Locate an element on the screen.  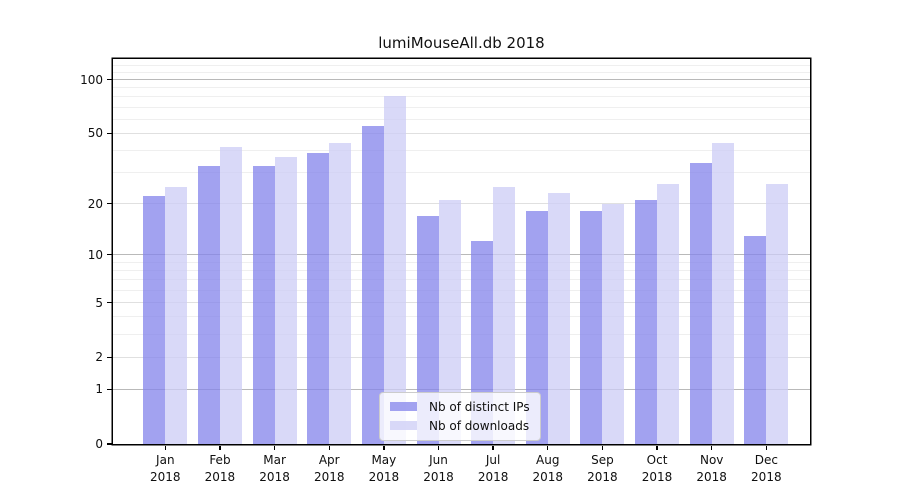
x-axis-tick-label: Dec 2018 is located at coordinates (766, 468).